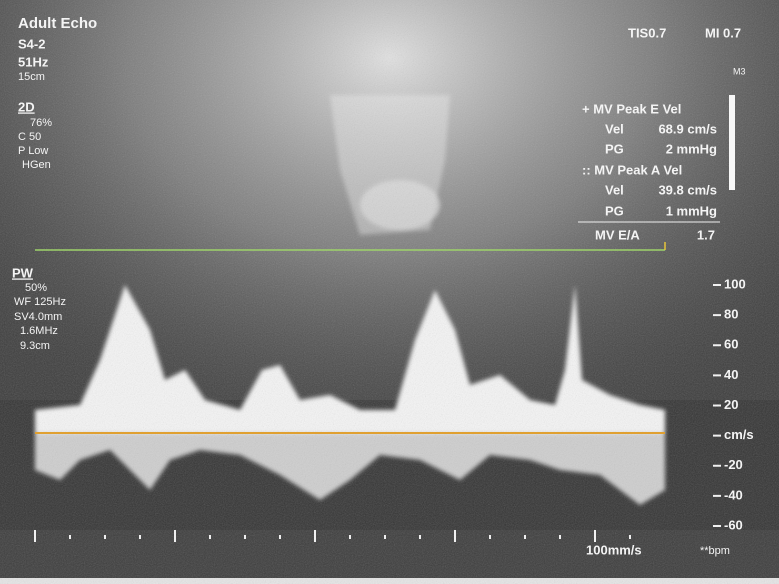 This screenshot has width=779, height=584. What do you see at coordinates (632, 169) in the screenshot?
I see `measure-title: :: MV Peak A Vel` at bounding box center [632, 169].